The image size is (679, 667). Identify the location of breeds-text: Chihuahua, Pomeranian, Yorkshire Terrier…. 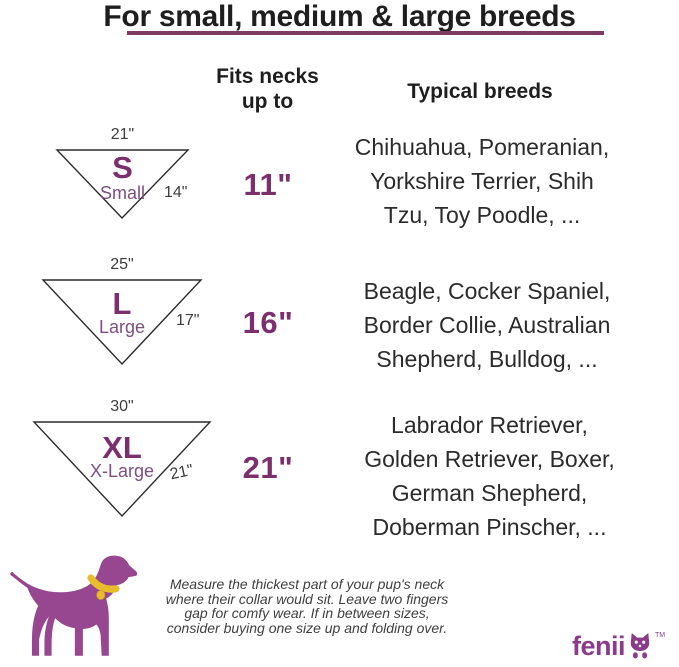
(482, 181).